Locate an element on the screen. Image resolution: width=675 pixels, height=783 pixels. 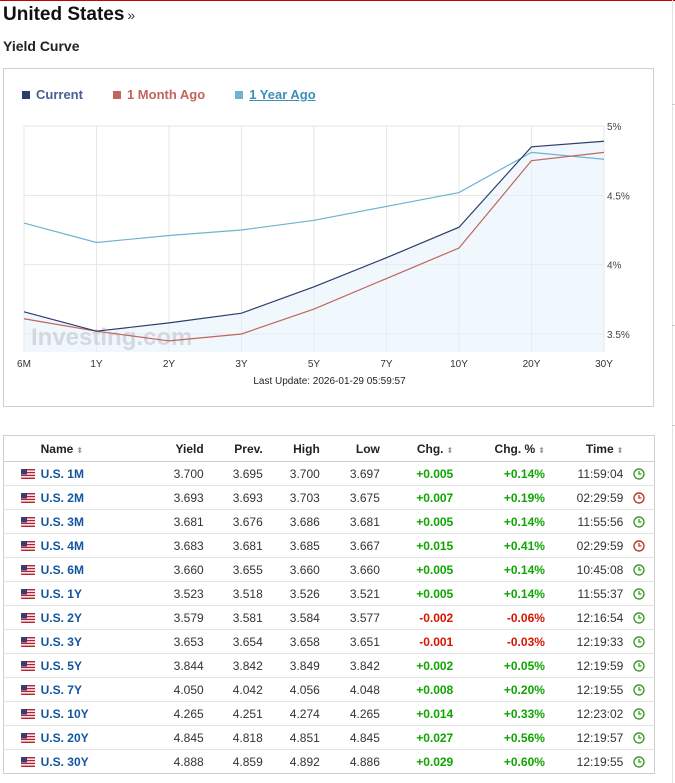
page-title: United States» is located at coordinates (69, 15).